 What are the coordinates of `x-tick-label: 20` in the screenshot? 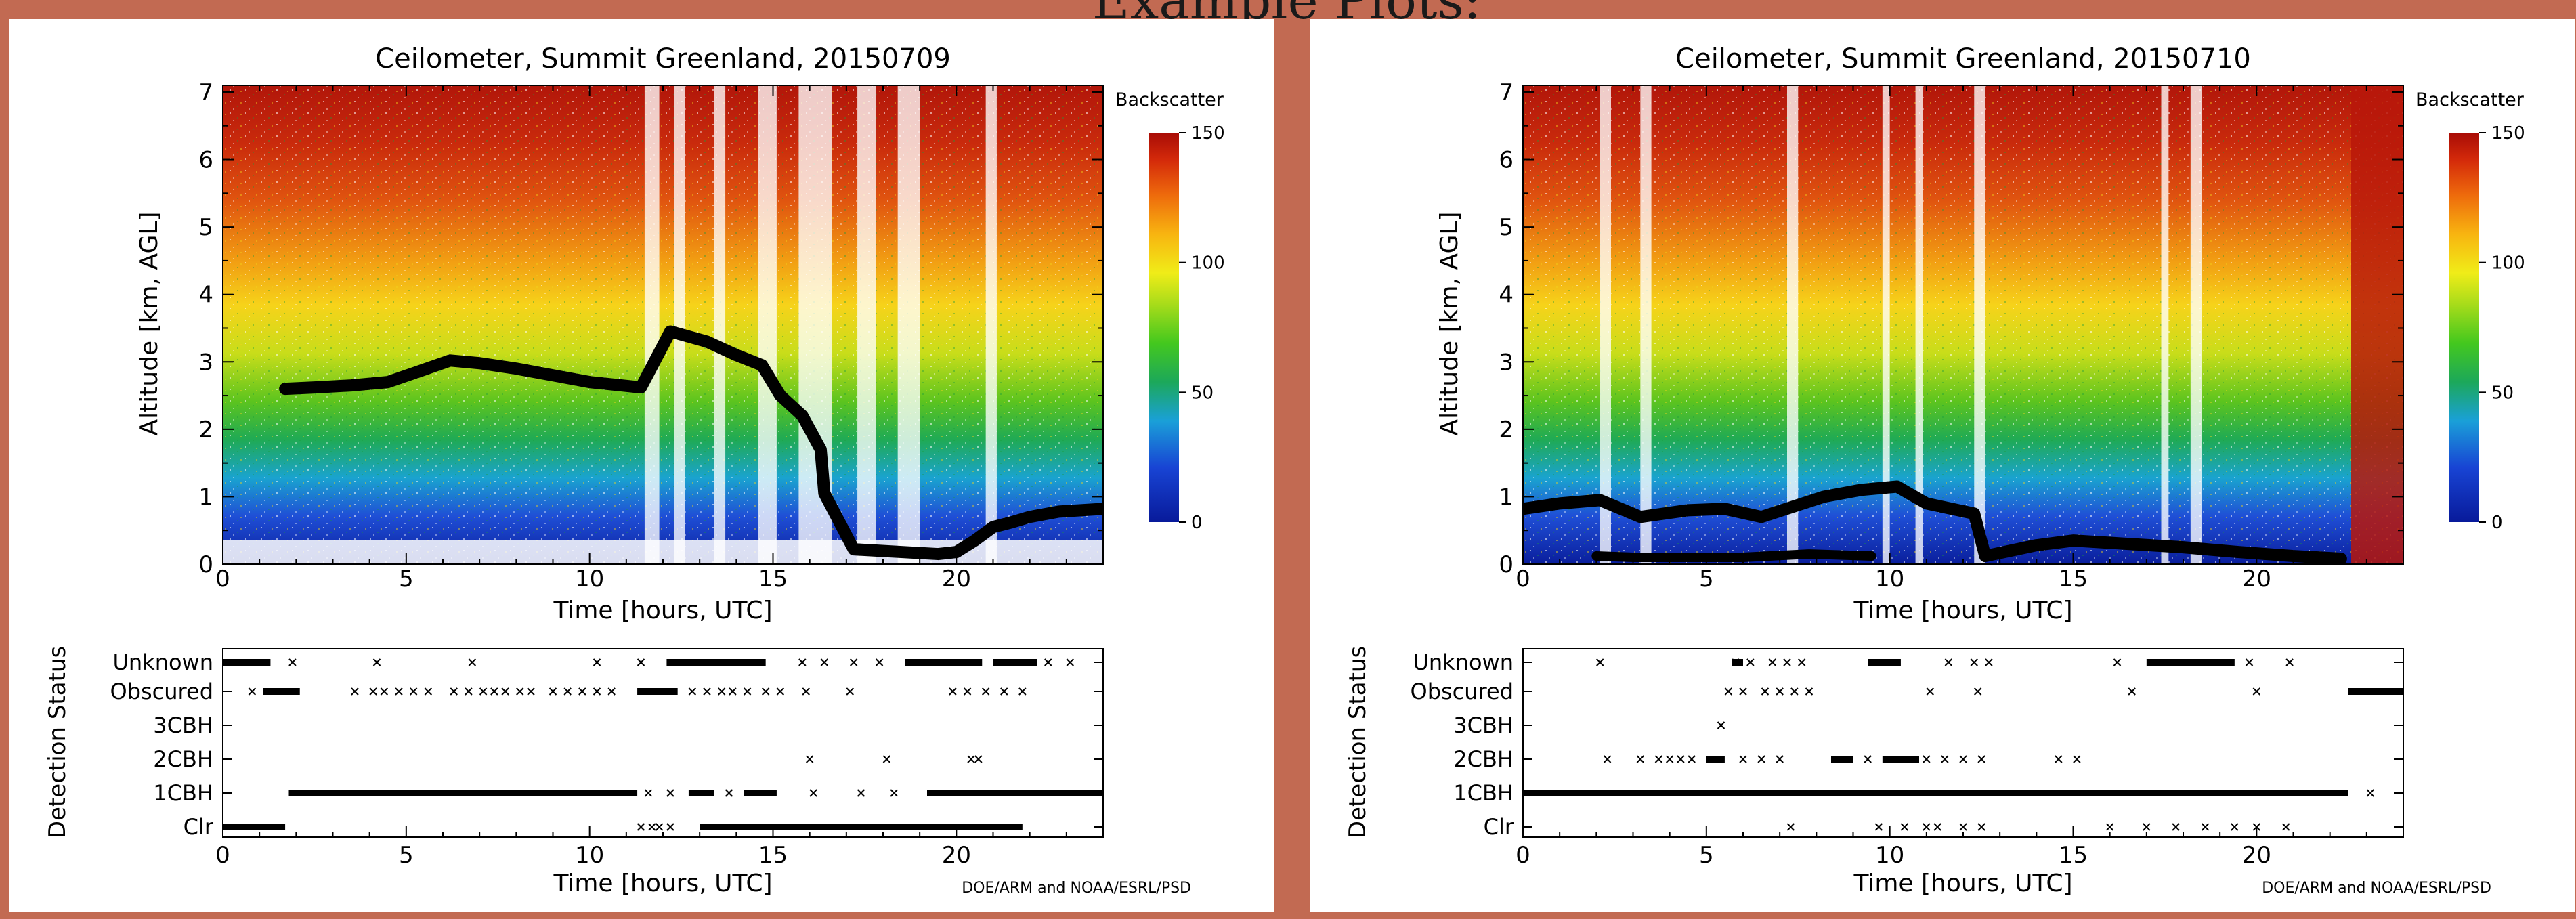 It's located at (956, 856).